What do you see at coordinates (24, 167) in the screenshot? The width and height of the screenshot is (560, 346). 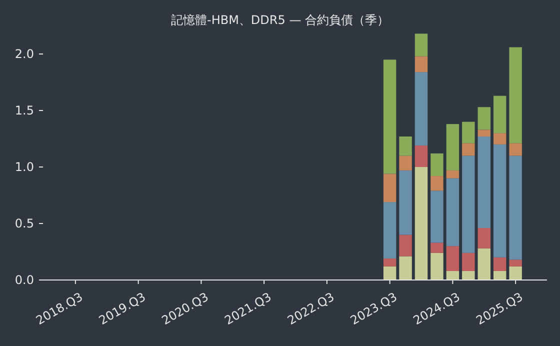 I see `y-tick-label: 1.0` at bounding box center [24, 167].